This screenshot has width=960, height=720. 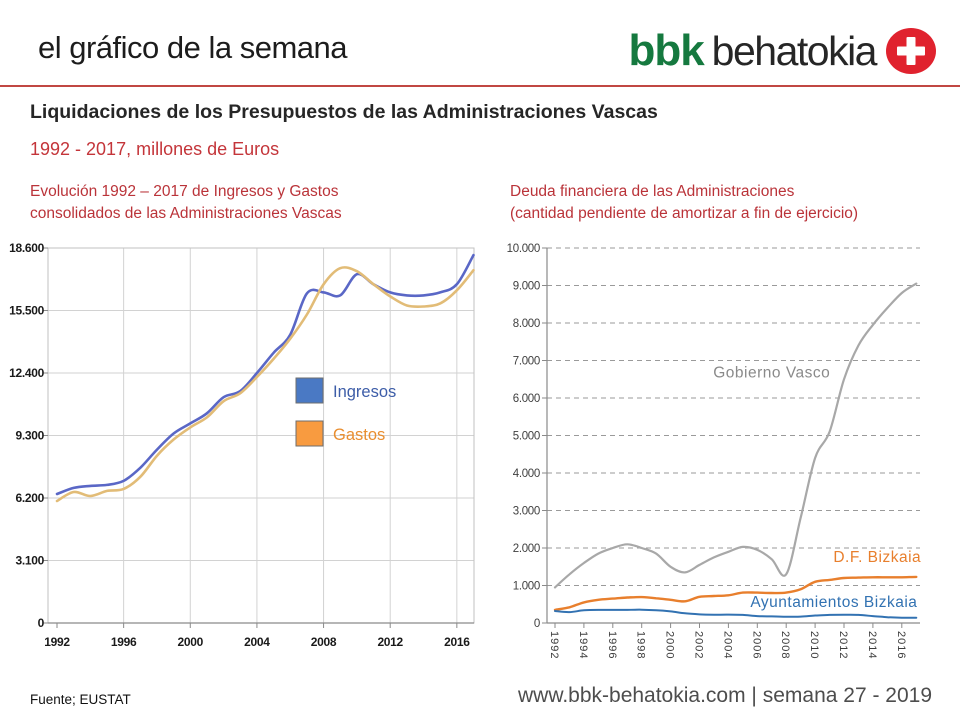 I want to click on main-subtitle: 1992 - 2017, millones de Euros, so click(x=155, y=149).